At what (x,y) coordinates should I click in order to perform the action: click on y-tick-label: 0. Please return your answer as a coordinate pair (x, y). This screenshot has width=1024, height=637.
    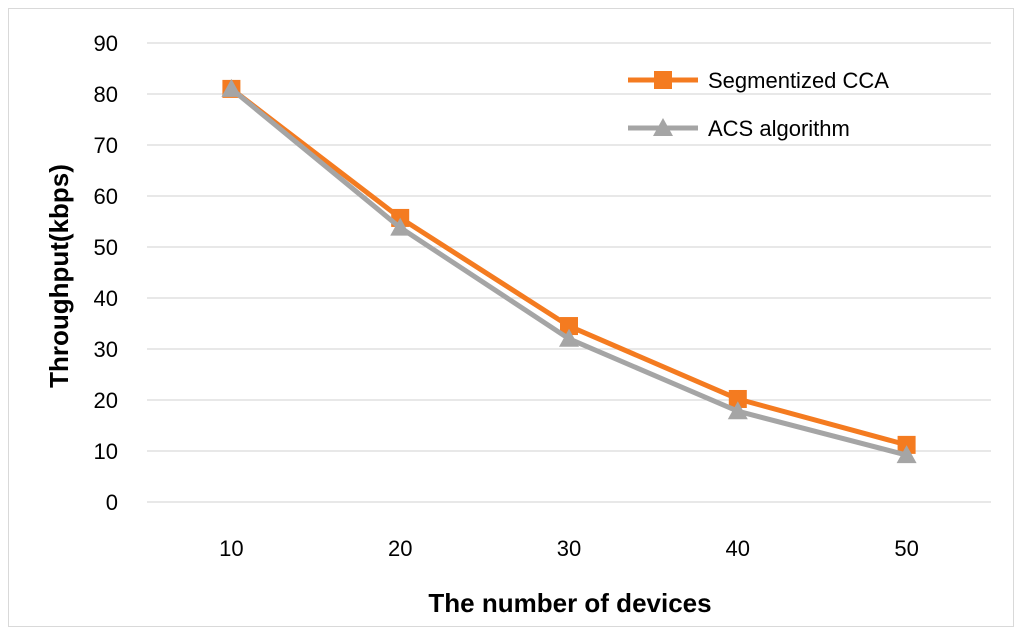
    Looking at the image, I should click on (112, 502).